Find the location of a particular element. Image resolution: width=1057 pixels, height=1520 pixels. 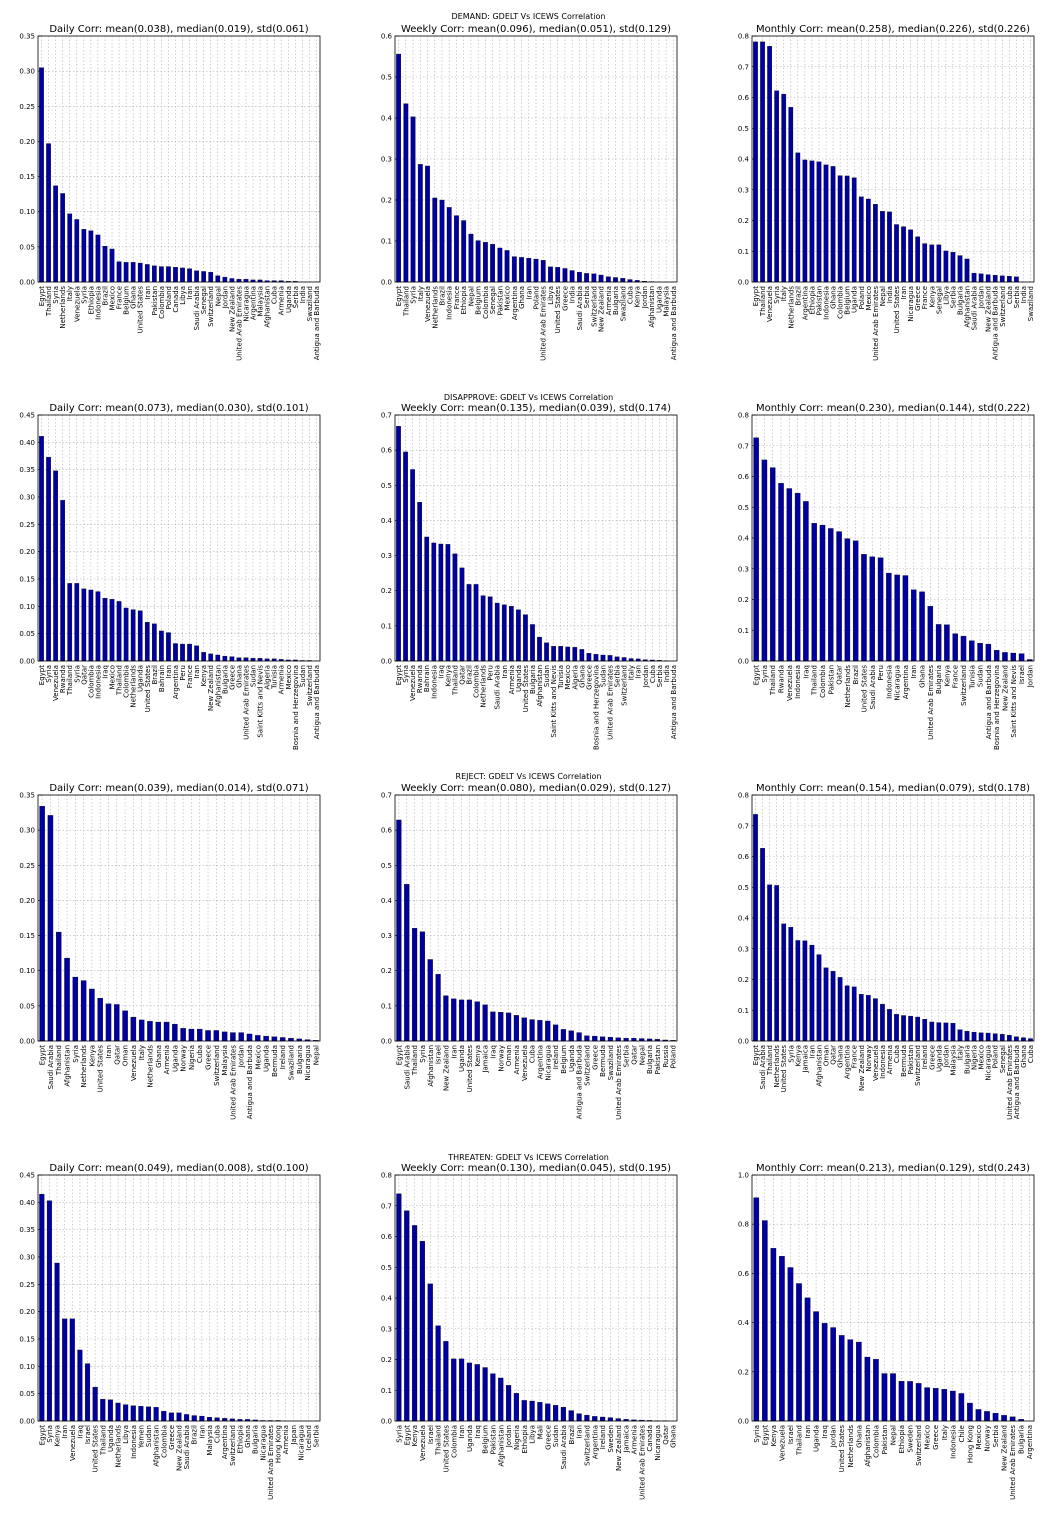

x-tick-label: Ireland is located at coordinates (283, 1057).